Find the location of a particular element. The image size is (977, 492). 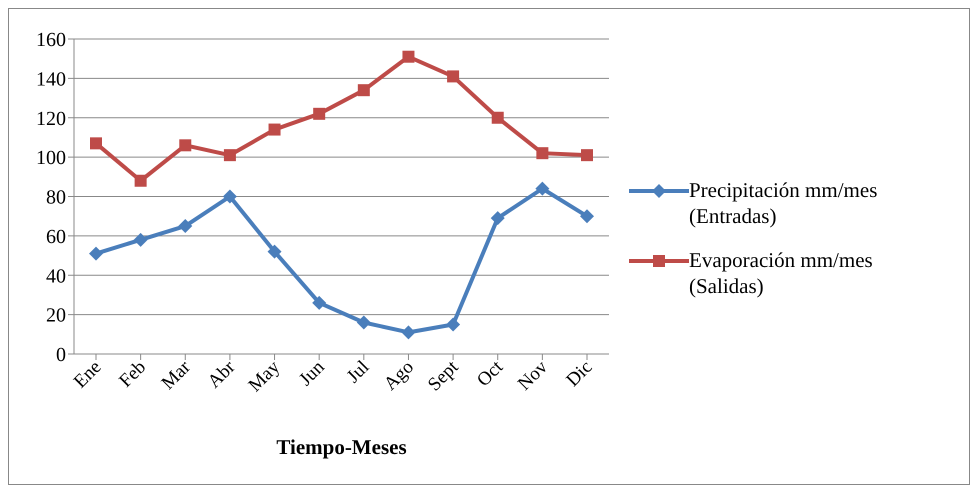

x-tick-label: Feb is located at coordinates (132, 374).